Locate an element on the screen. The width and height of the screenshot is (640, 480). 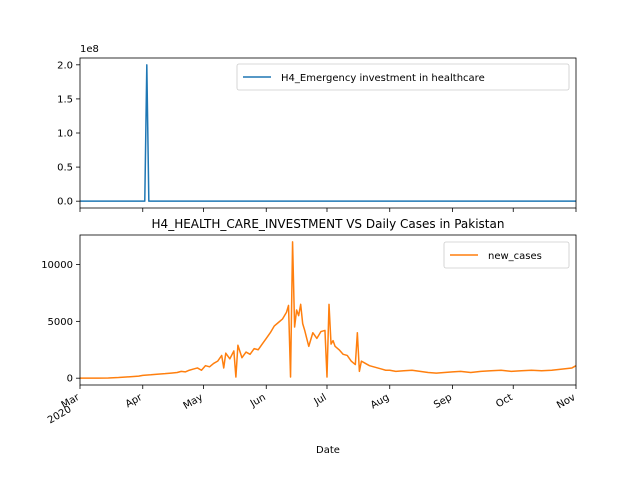
bottom-legend-label: new_cases is located at coordinates (515, 256).